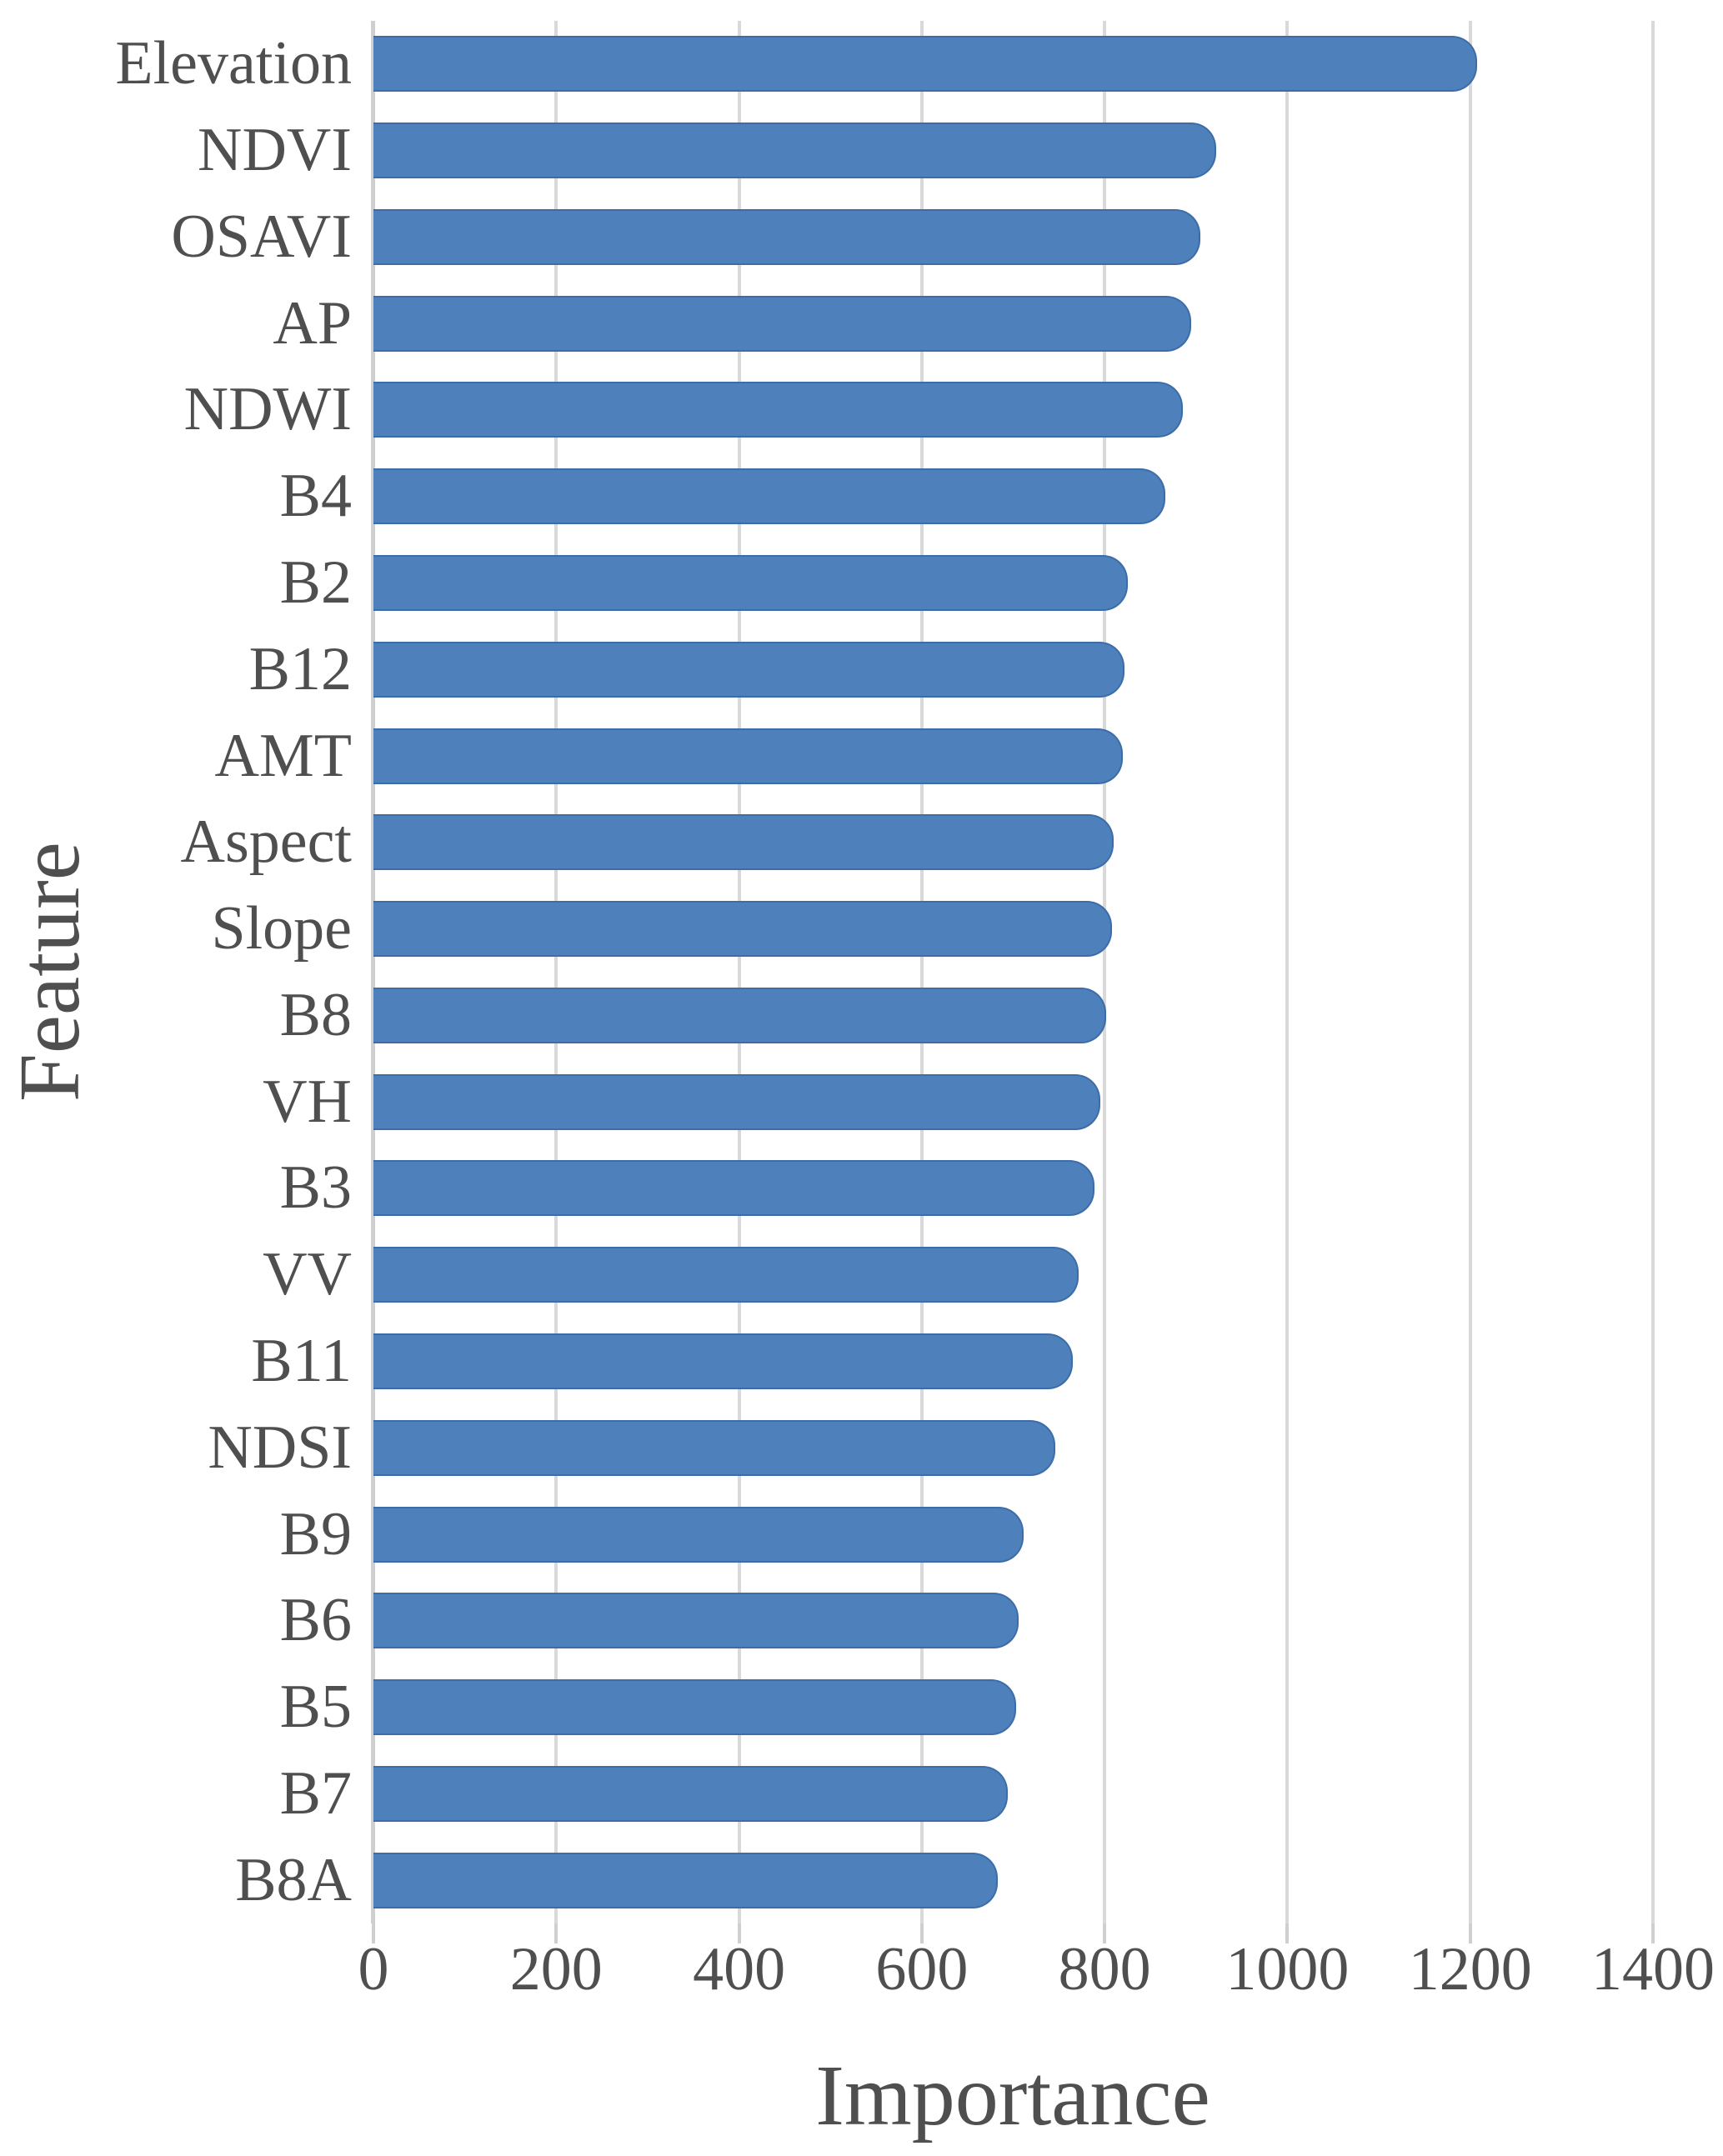 The image size is (1723, 2156). Describe the element at coordinates (926, 64) in the screenshot. I see `bar-elevation` at that location.